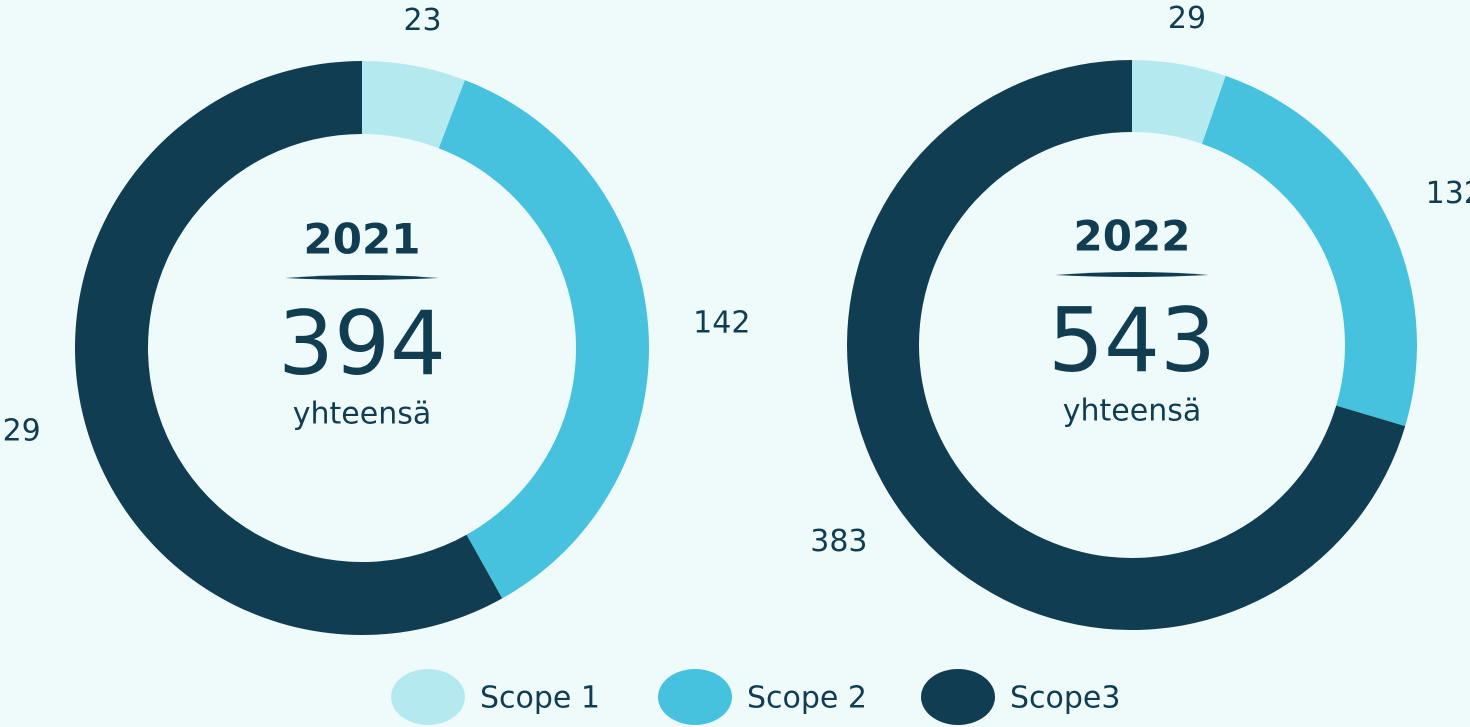 Image resolution: width=1470 pixels, height=727 pixels. I want to click on center-title: 2022, so click(1132, 236).